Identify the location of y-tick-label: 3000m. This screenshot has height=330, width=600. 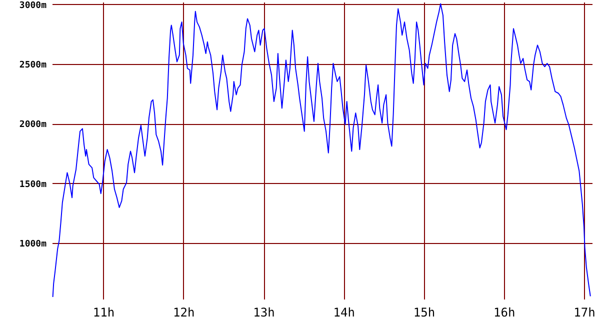
(33, 5).